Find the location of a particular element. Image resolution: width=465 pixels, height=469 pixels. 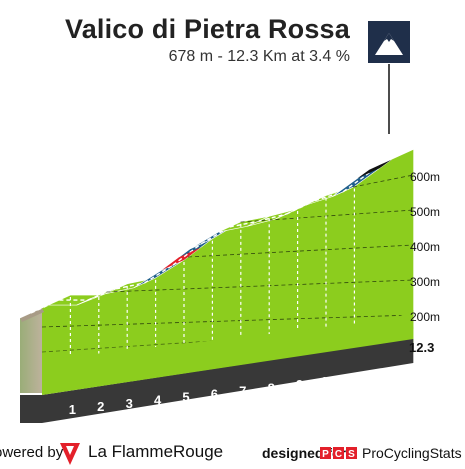

altitude-tick-label: 200m is located at coordinates (425, 317).